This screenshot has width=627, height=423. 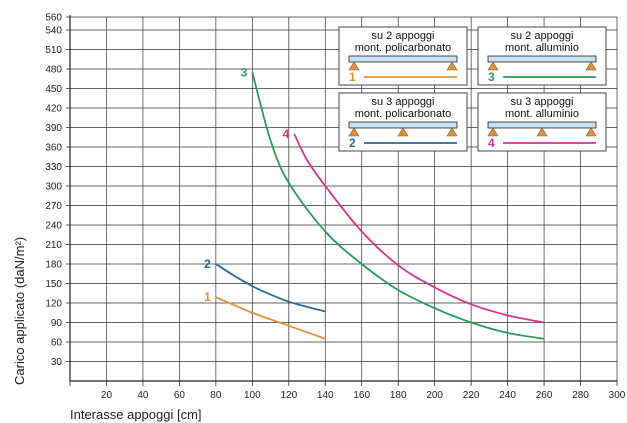 What do you see at coordinates (352, 77) in the screenshot?
I see `legend-number: 1` at bounding box center [352, 77].